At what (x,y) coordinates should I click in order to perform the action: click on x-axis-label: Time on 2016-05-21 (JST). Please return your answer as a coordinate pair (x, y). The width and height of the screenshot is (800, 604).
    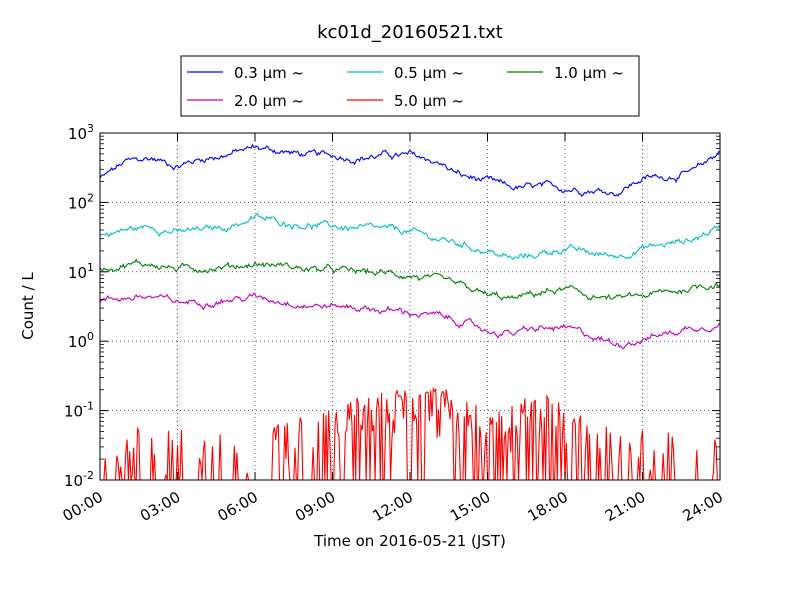
    Looking at the image, I should click on (409, 541).